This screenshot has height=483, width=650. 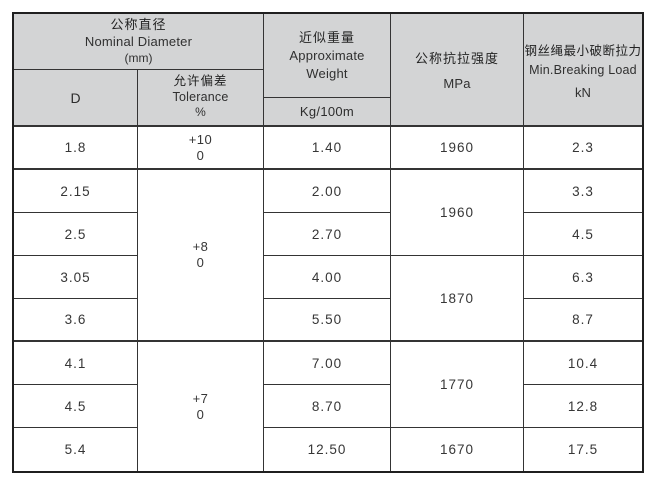 I want to click on cell-weight: 12.50, so click(x=327, y=449).